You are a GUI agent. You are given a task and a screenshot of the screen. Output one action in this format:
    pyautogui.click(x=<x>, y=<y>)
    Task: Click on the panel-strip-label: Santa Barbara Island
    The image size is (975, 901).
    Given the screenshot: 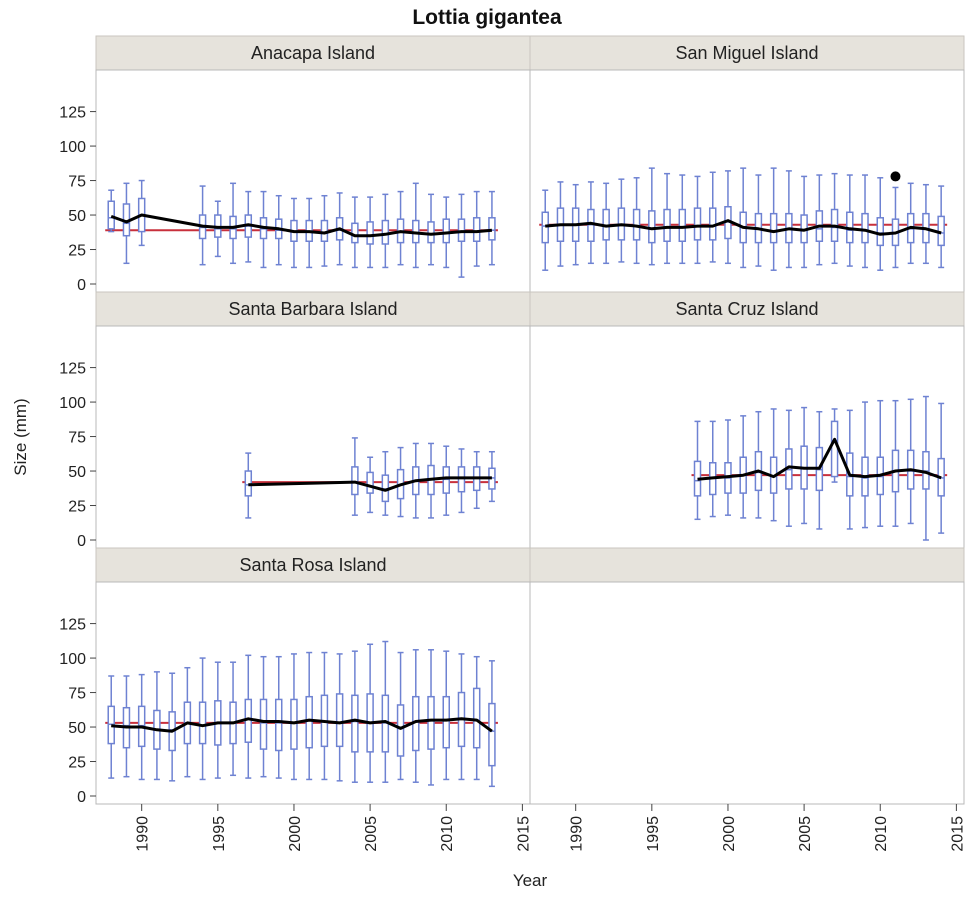 What is the action you would take?
    pyautogui.click(x=312, y=309)
    